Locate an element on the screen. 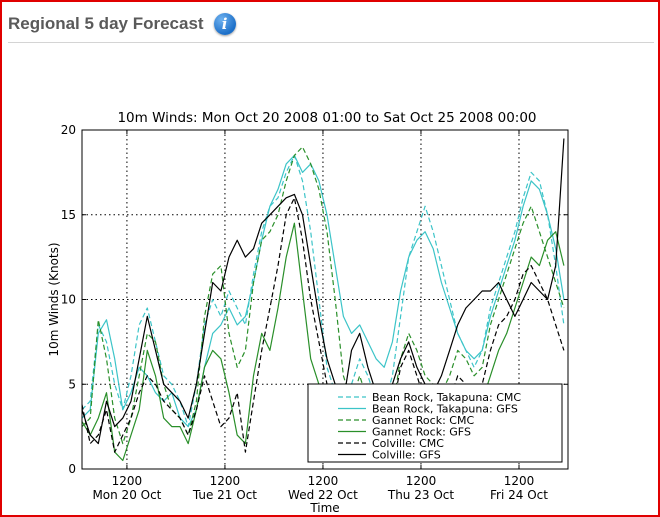 The height and width of the screenshot is (517, 660). y-tick-label: 0 is located at coordinates (72, 469).